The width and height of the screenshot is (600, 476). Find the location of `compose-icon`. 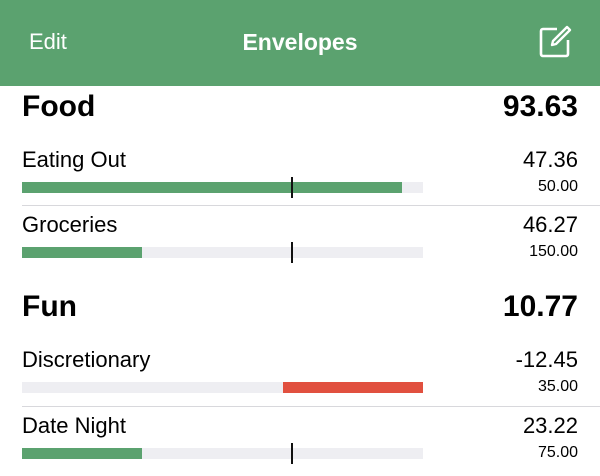

compose-icon is located at coordinates (555, 42).